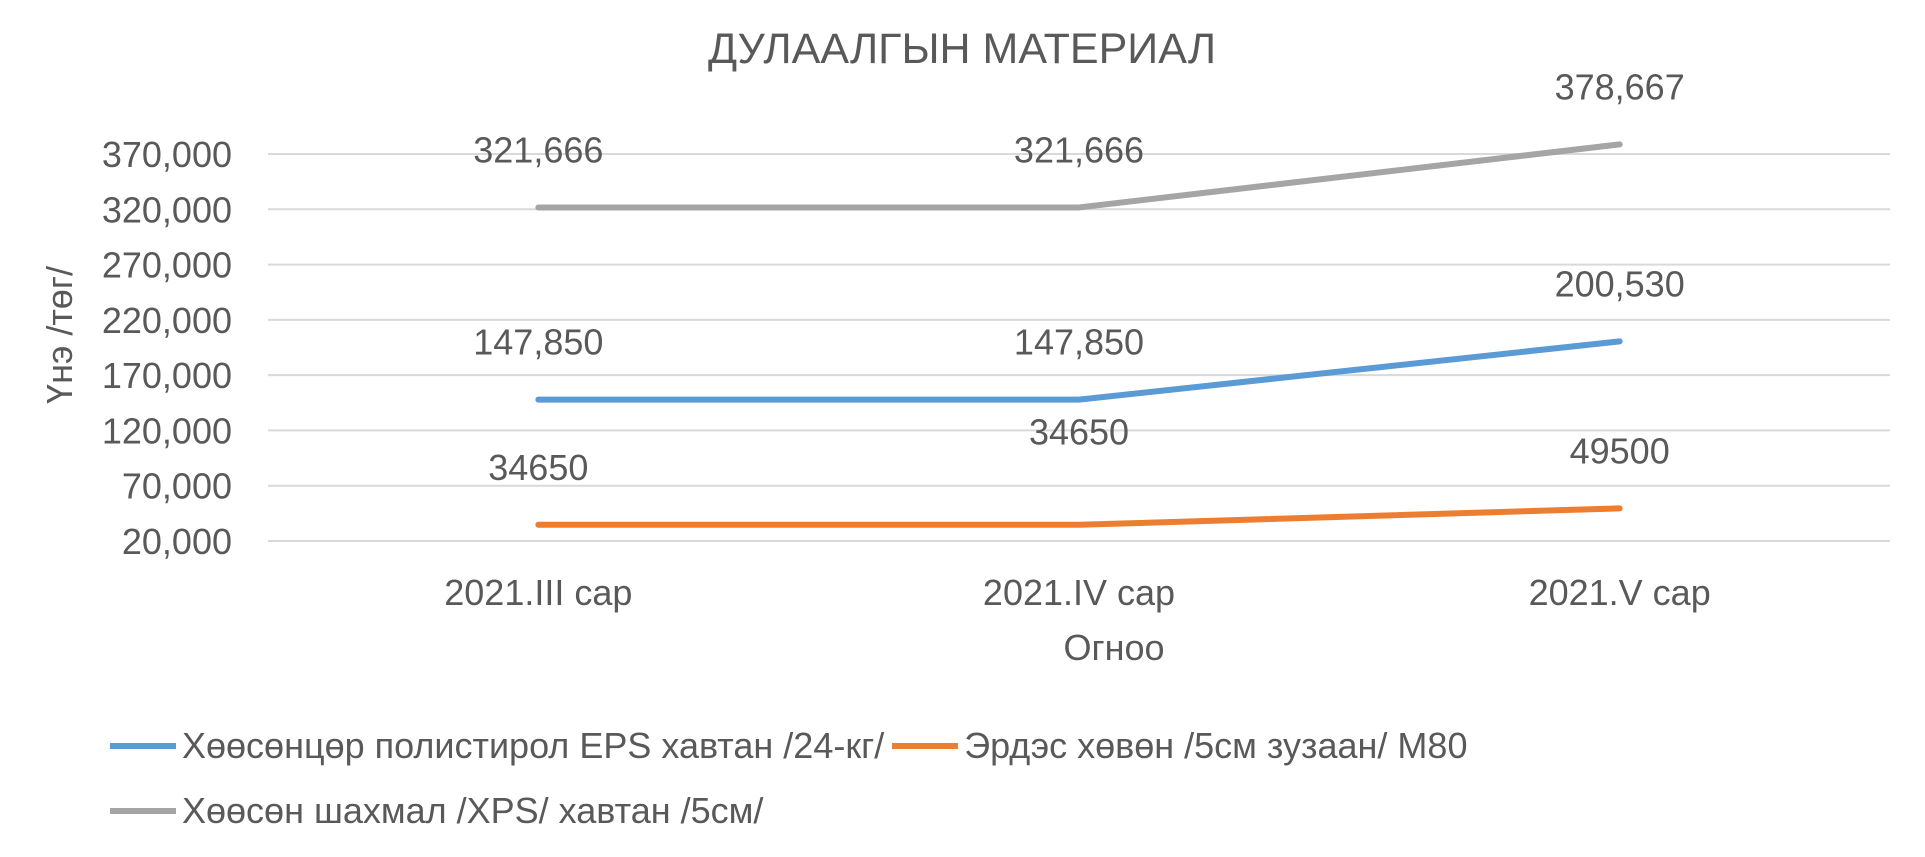 Image resolution: width=1925 pixels, height=857 pixels. Describe the element at coordinates (1620, 450) in the screenshot. I see `data-label: 49500` at that location.